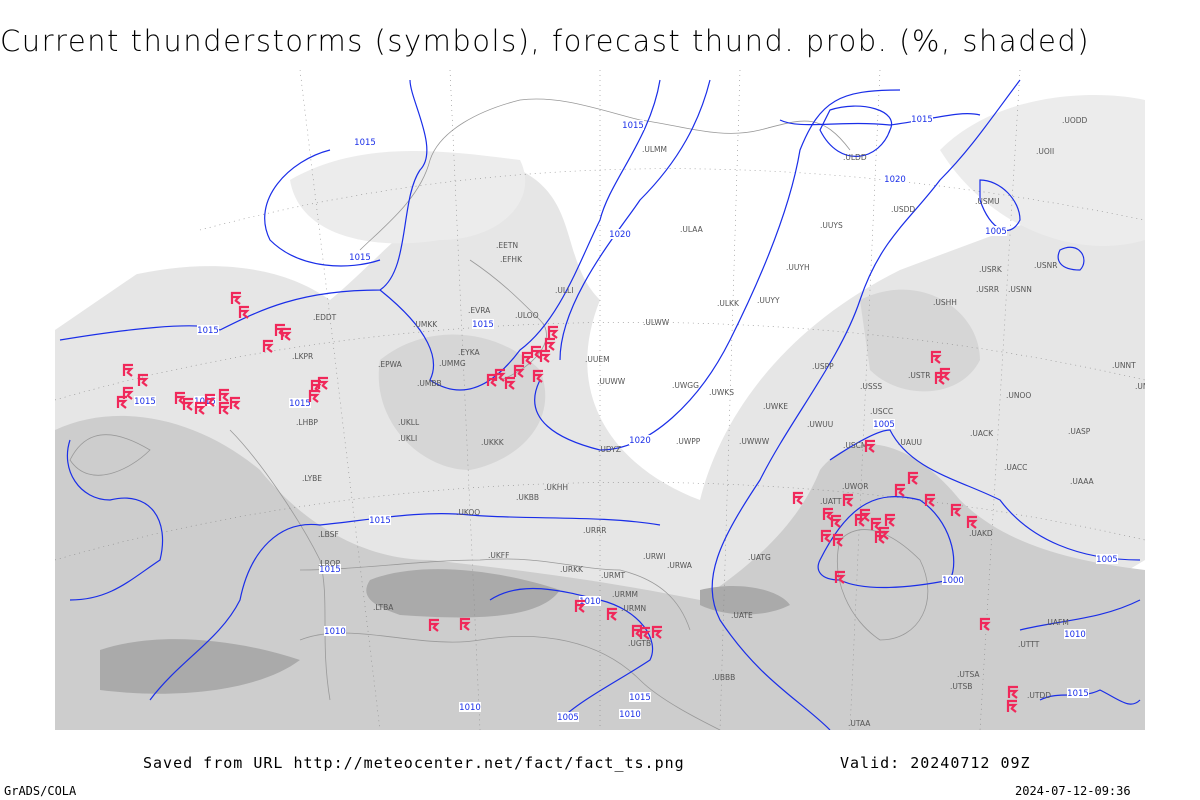 The image size is (1200, 800). I want to click on station-label: .USSS, so click(871, 386).